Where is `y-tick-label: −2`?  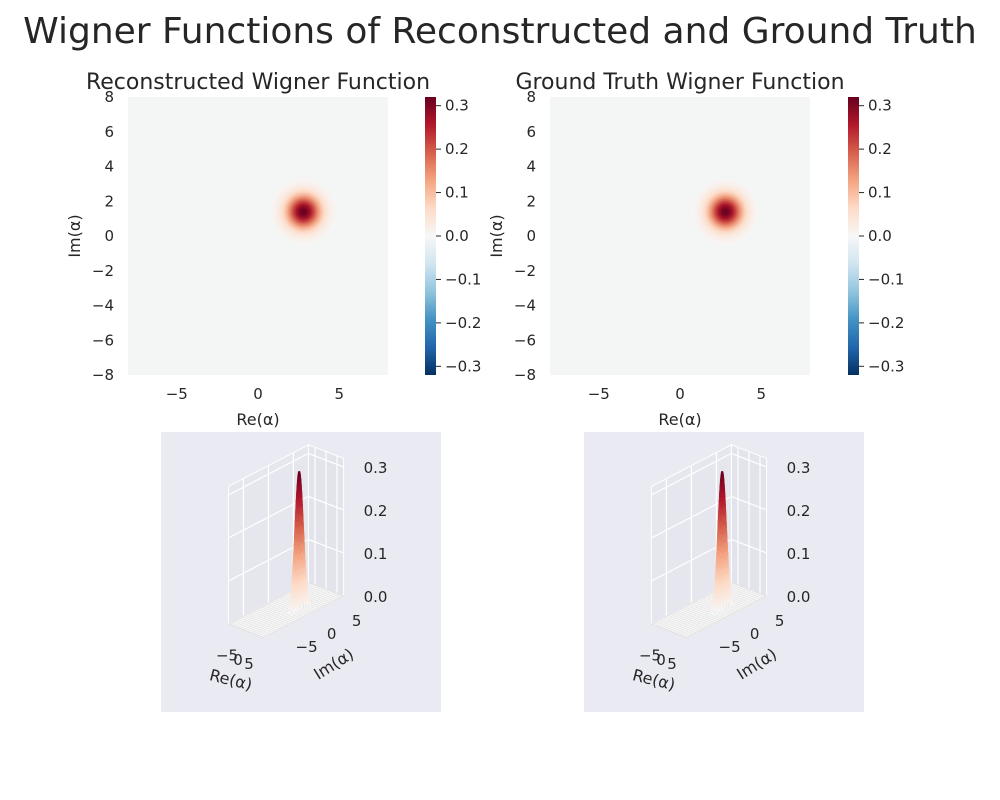 y-tick-label: −2 is located at coordinates (525, 271).